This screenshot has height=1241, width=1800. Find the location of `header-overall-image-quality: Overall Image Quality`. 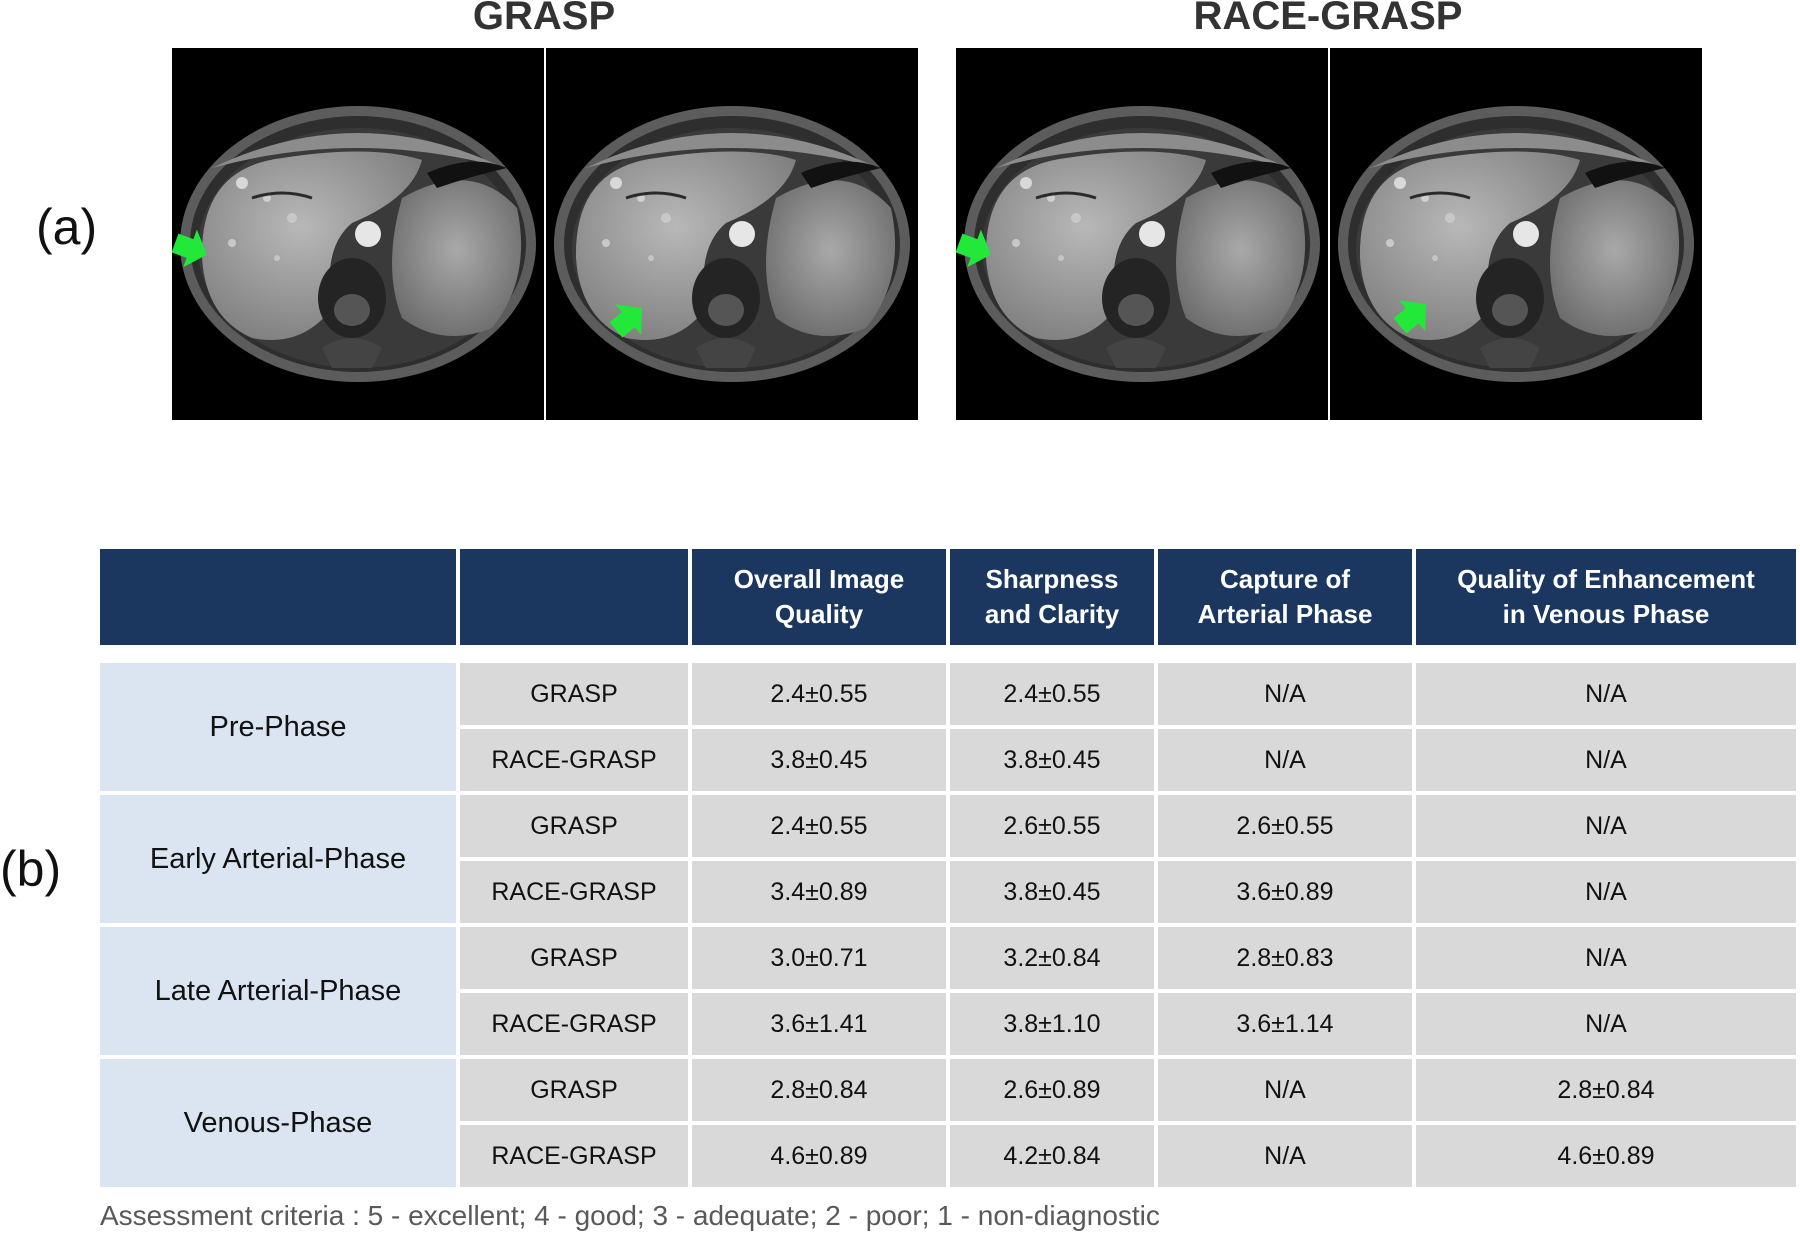

header-overall-image-quality: Overall Image Quality is located at coordinates (819, 597).